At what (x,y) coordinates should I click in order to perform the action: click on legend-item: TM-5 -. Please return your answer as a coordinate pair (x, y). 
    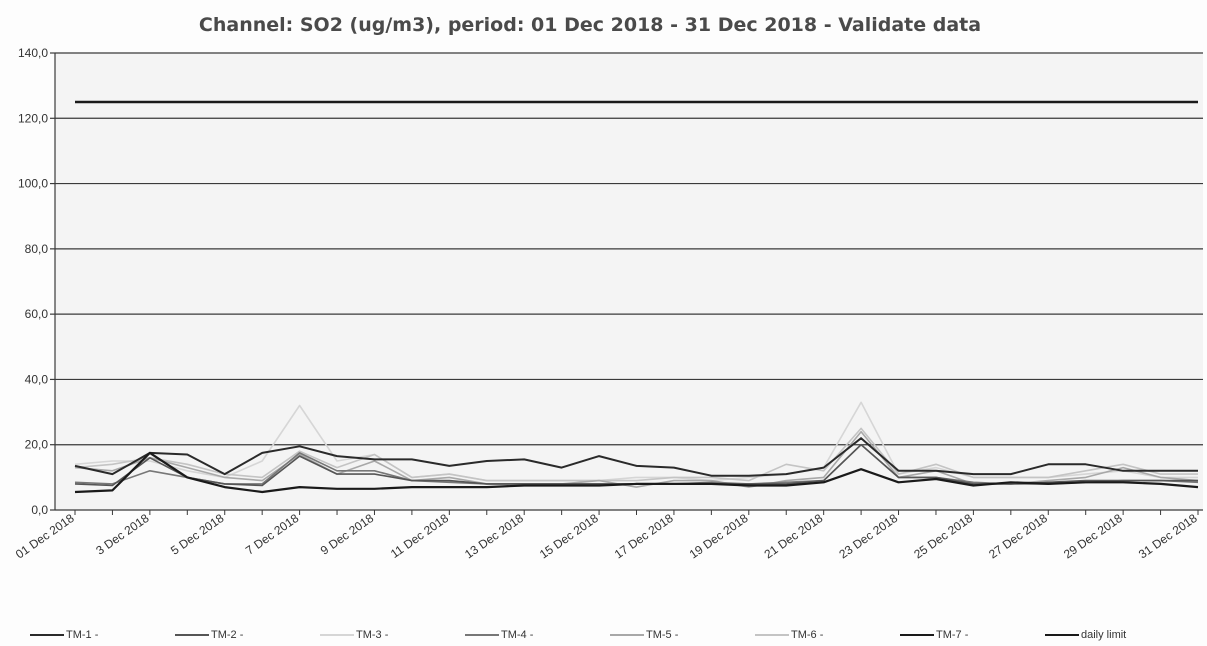
    Looking at the image, I should click on (682, 635).